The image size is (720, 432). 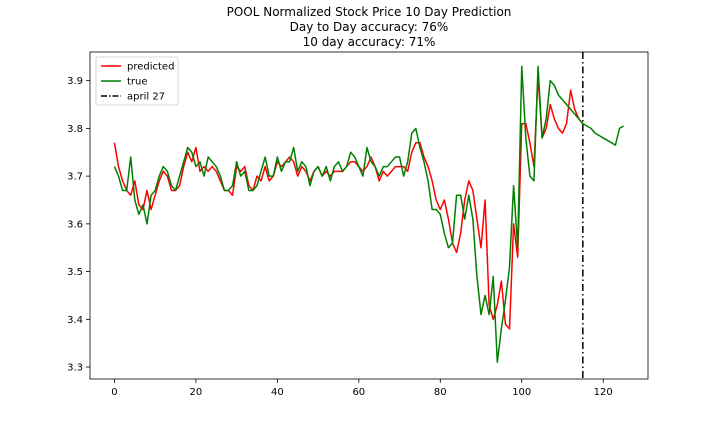 What do you see at coordinates (521, 392) in the screenshot?
I see `x-tick-label: 100` at bounding box center [521, 392].